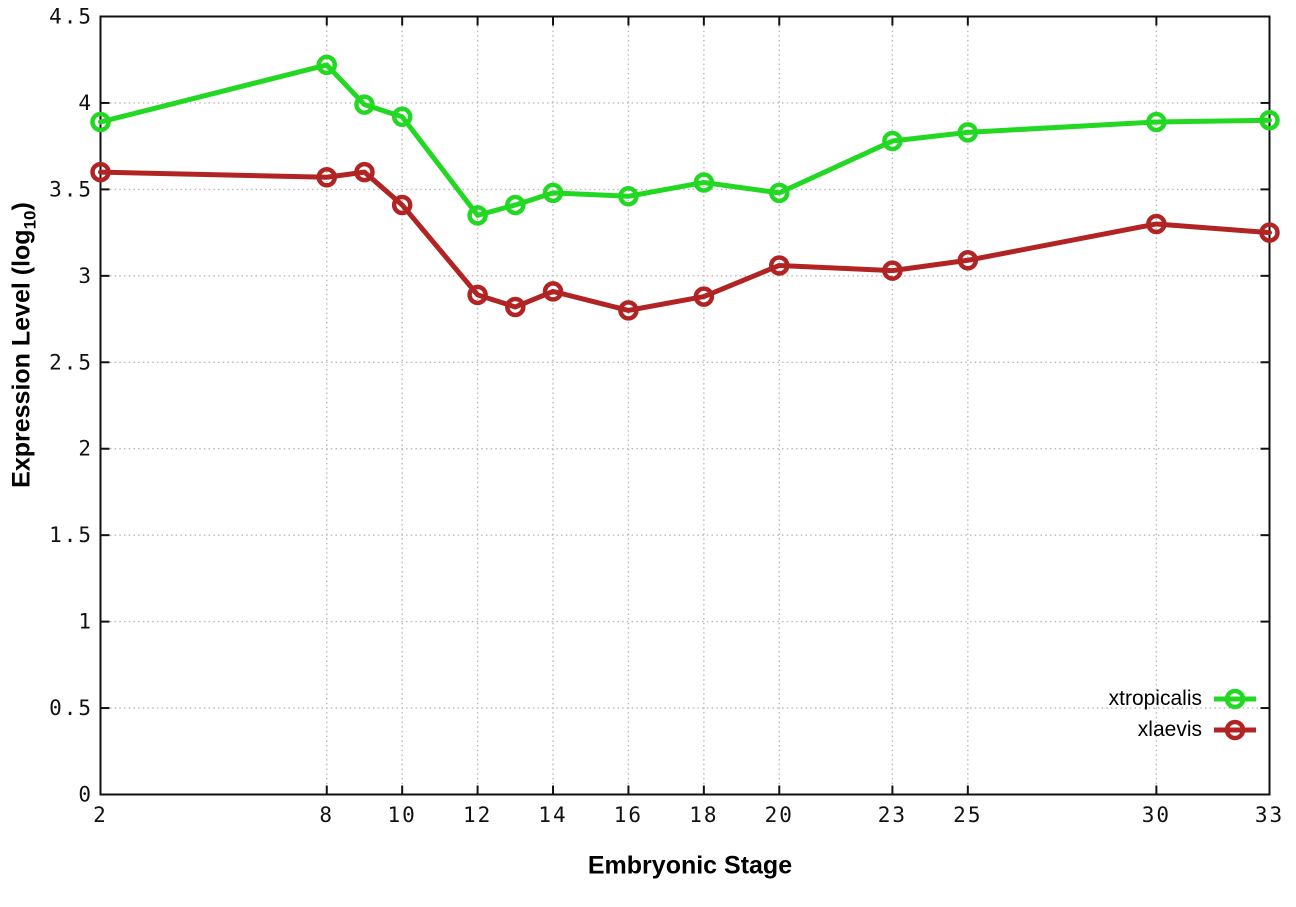  I want to click on y-tick-label: 2.5, so click(71, 362).